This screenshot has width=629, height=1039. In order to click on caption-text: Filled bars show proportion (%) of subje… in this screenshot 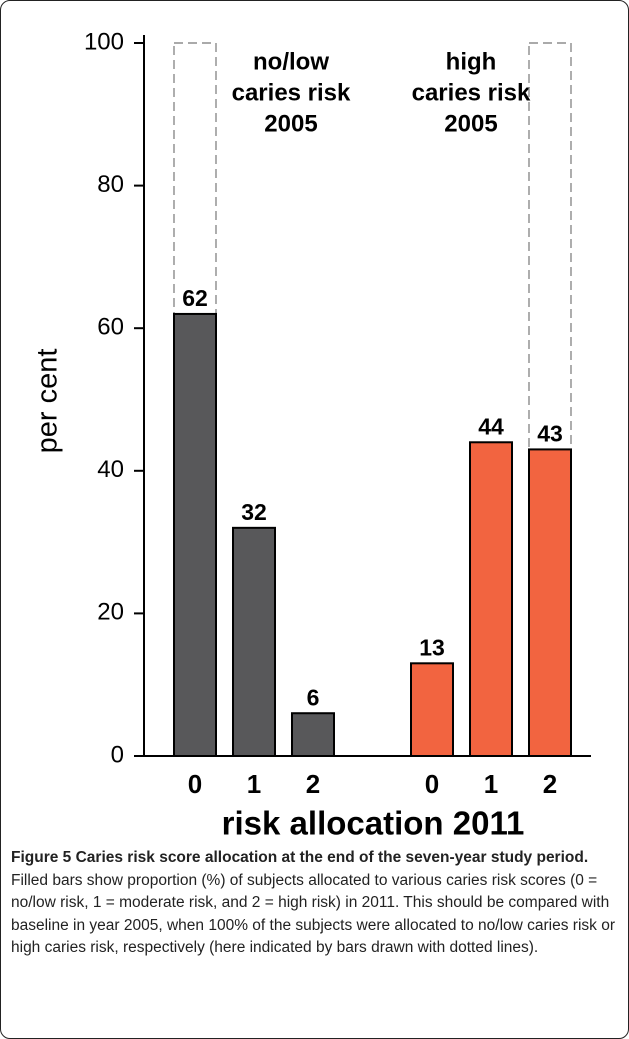, I will do `click(313, 914)`.